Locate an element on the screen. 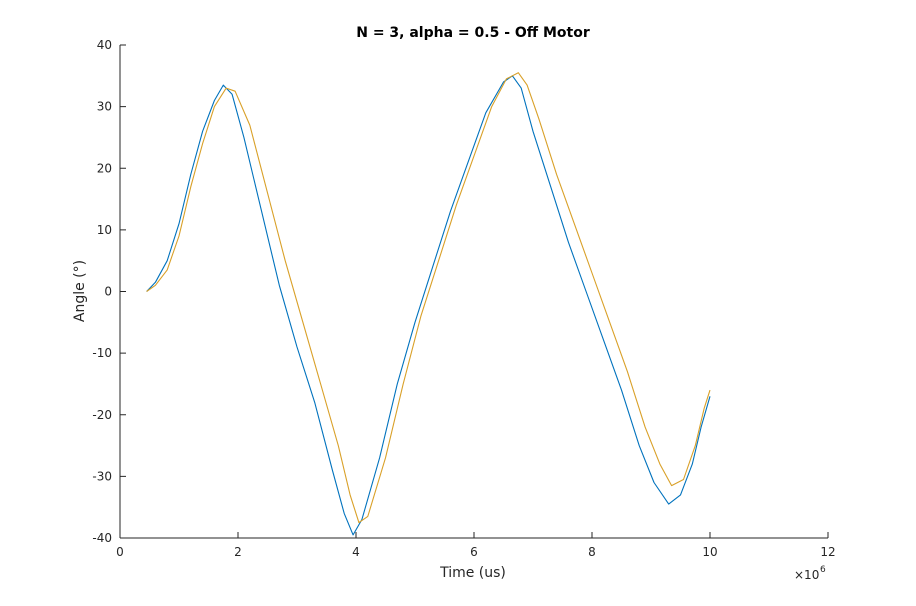 Image resolution: width=916 pixels, height=606 pixels. y-tick-label: 40 is located at coordinates (104, 45).